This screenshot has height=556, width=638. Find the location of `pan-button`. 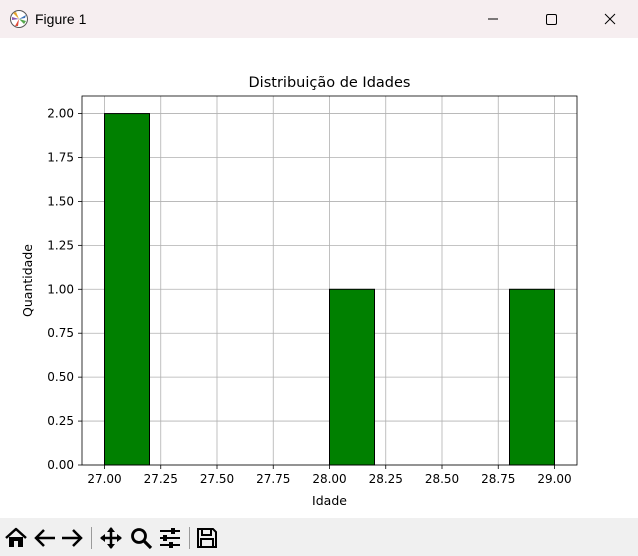

pan-button is located at coordinates (111, 538).